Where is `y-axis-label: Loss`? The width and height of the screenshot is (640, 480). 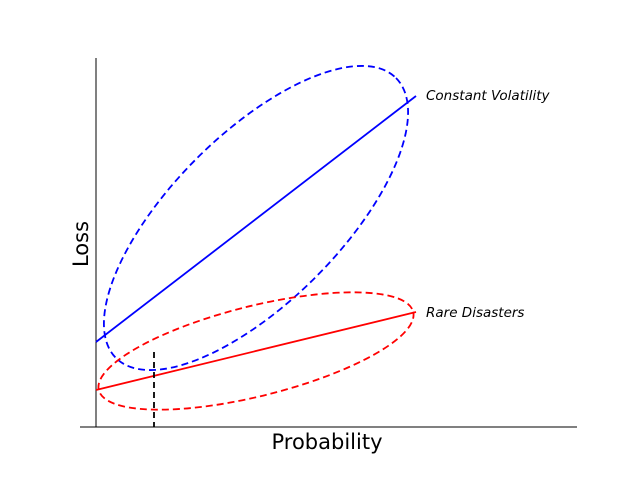 y-axis-label: Loss is located at coordinates (81, 244).